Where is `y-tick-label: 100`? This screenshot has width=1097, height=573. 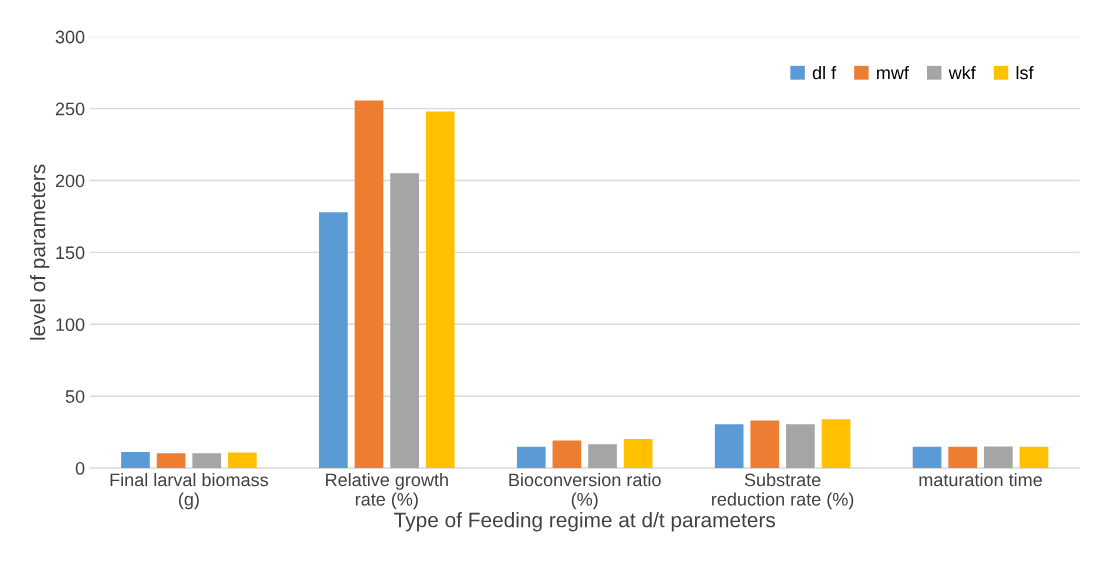
y-tick-label: 100 is located at coordinates (70, 325).